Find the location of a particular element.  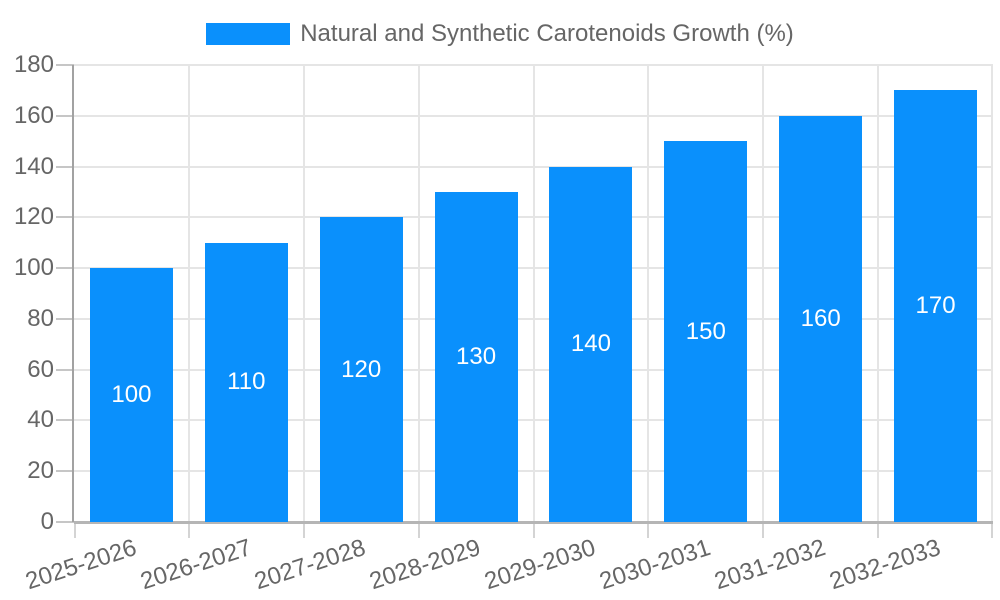

bar-value-label: 120 is located at coordinates (361, 369).